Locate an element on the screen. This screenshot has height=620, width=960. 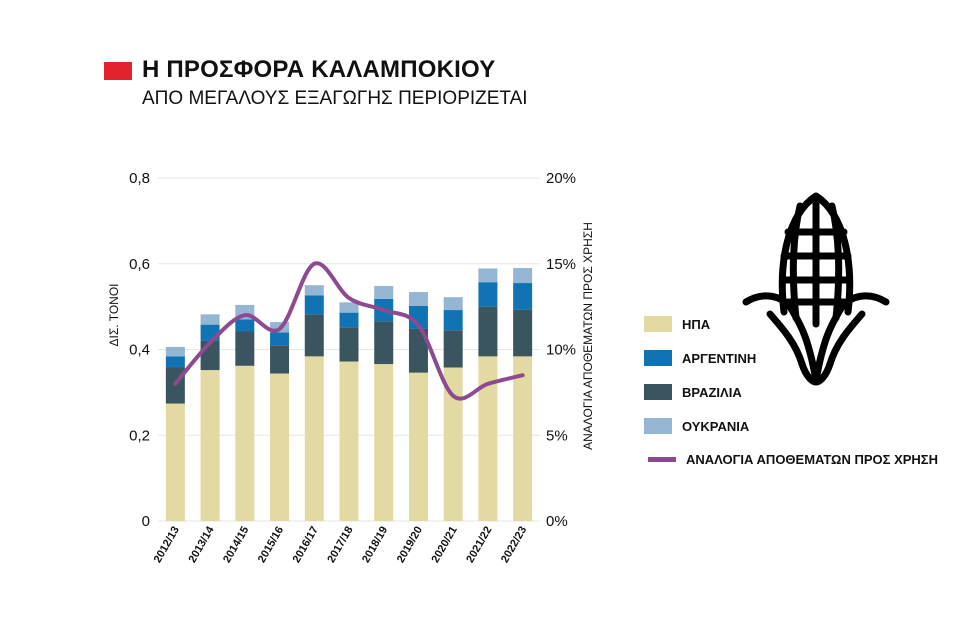
x-tick-label: 2015/16 is located at coordinates (271, 545).